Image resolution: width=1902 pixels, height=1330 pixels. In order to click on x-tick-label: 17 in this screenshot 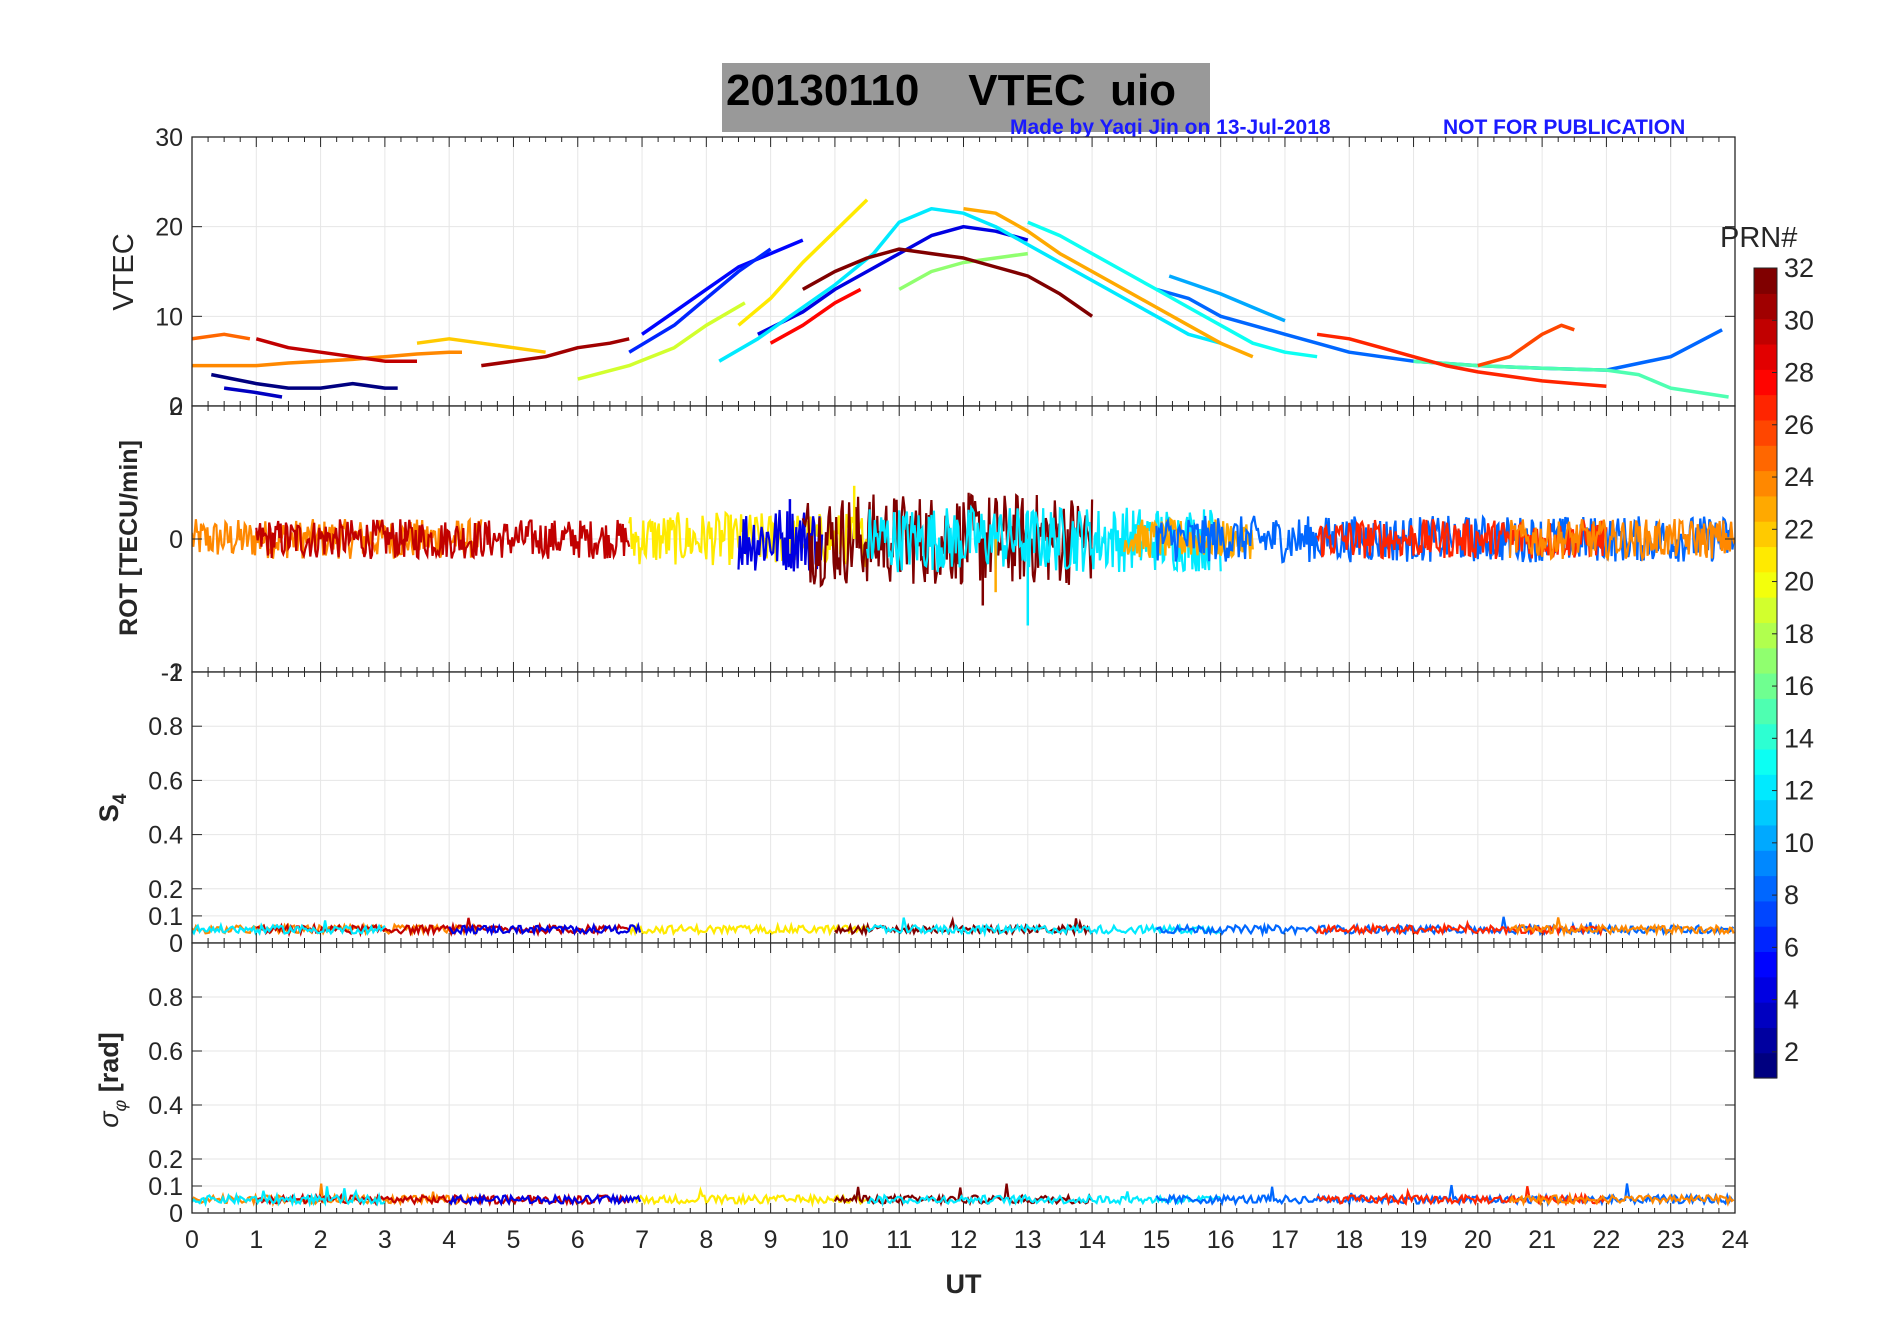, I will do `click(1285, 1240)`.